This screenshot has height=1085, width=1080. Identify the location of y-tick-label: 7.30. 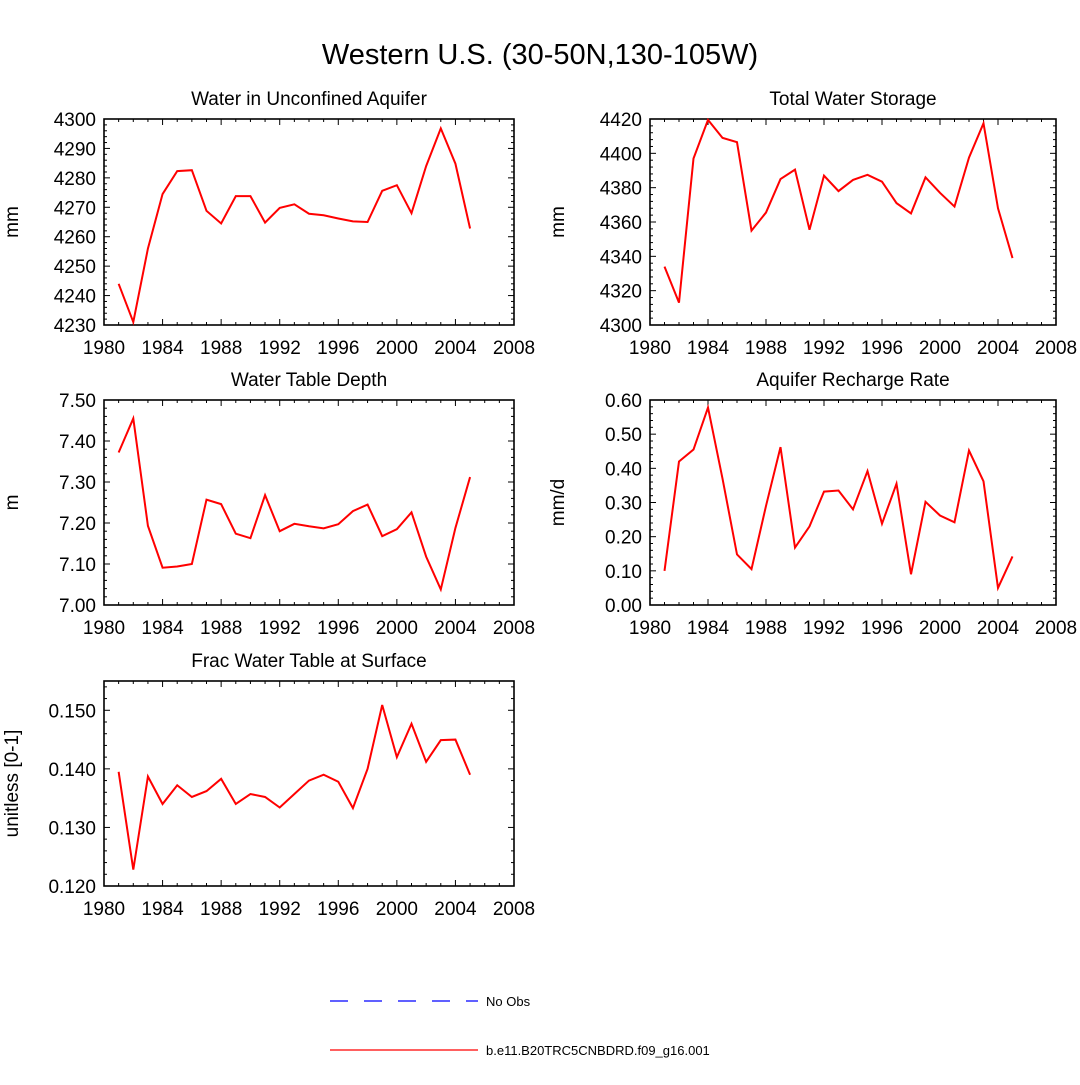
(77, 483).